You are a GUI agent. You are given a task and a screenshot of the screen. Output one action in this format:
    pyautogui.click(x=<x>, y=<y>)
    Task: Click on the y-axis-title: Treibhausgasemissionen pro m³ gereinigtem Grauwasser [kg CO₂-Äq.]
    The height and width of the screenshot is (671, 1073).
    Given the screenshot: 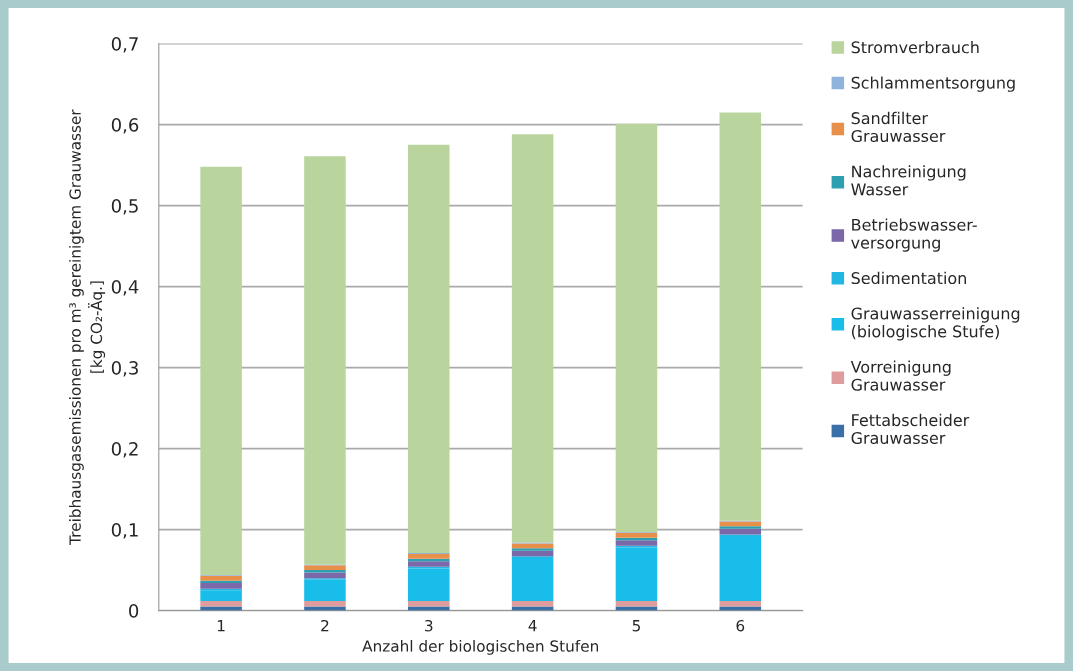 What is the action you would take?
    pyautogui.click(x=87, y=327)
    